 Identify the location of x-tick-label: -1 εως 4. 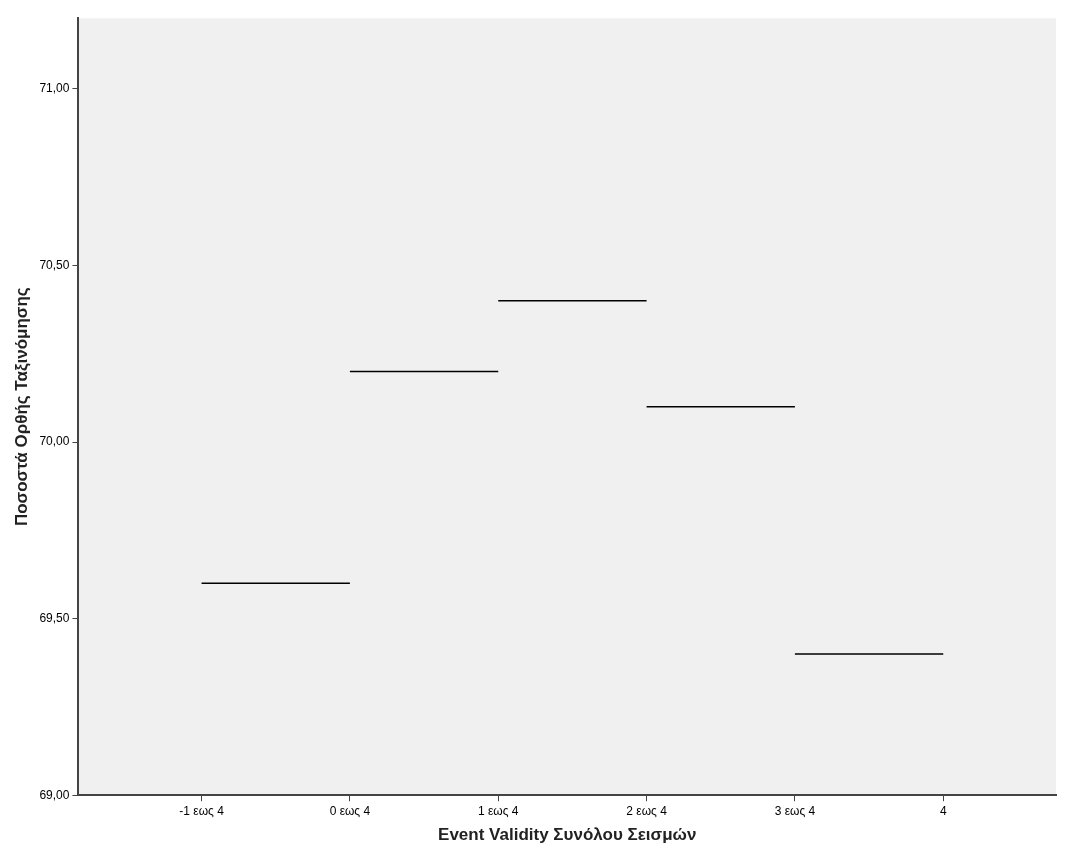
(202, 810).